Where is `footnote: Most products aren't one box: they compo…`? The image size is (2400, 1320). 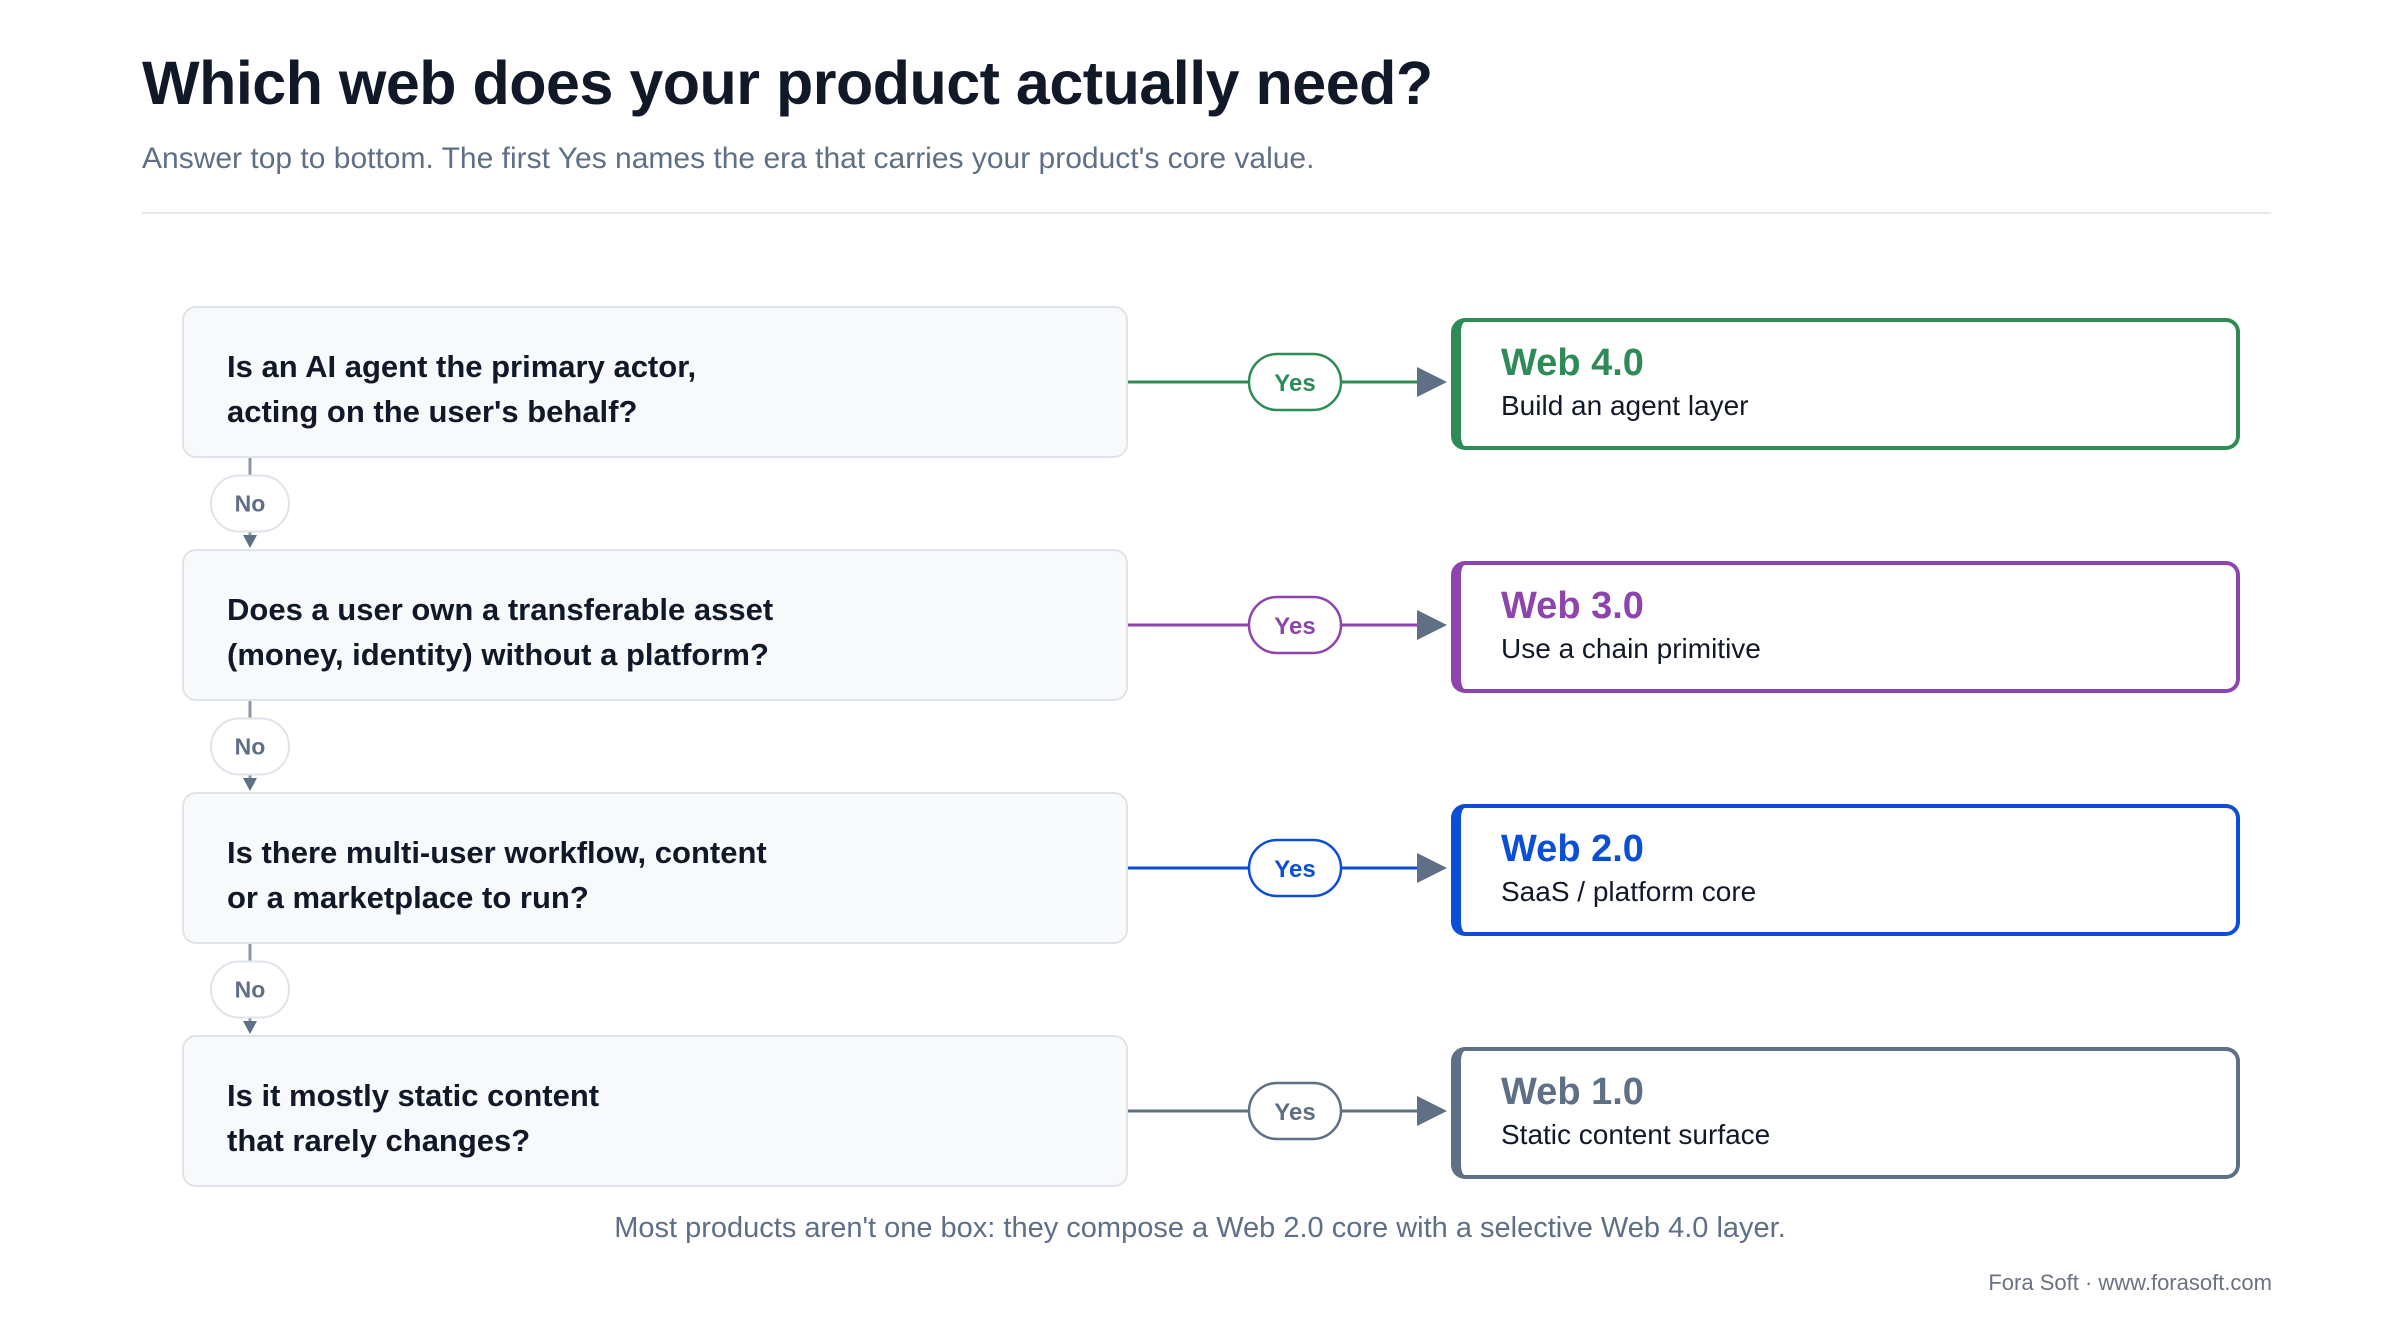
footnote: Most products aren't one box: they compo… is located at coordinates (1200, 1228).